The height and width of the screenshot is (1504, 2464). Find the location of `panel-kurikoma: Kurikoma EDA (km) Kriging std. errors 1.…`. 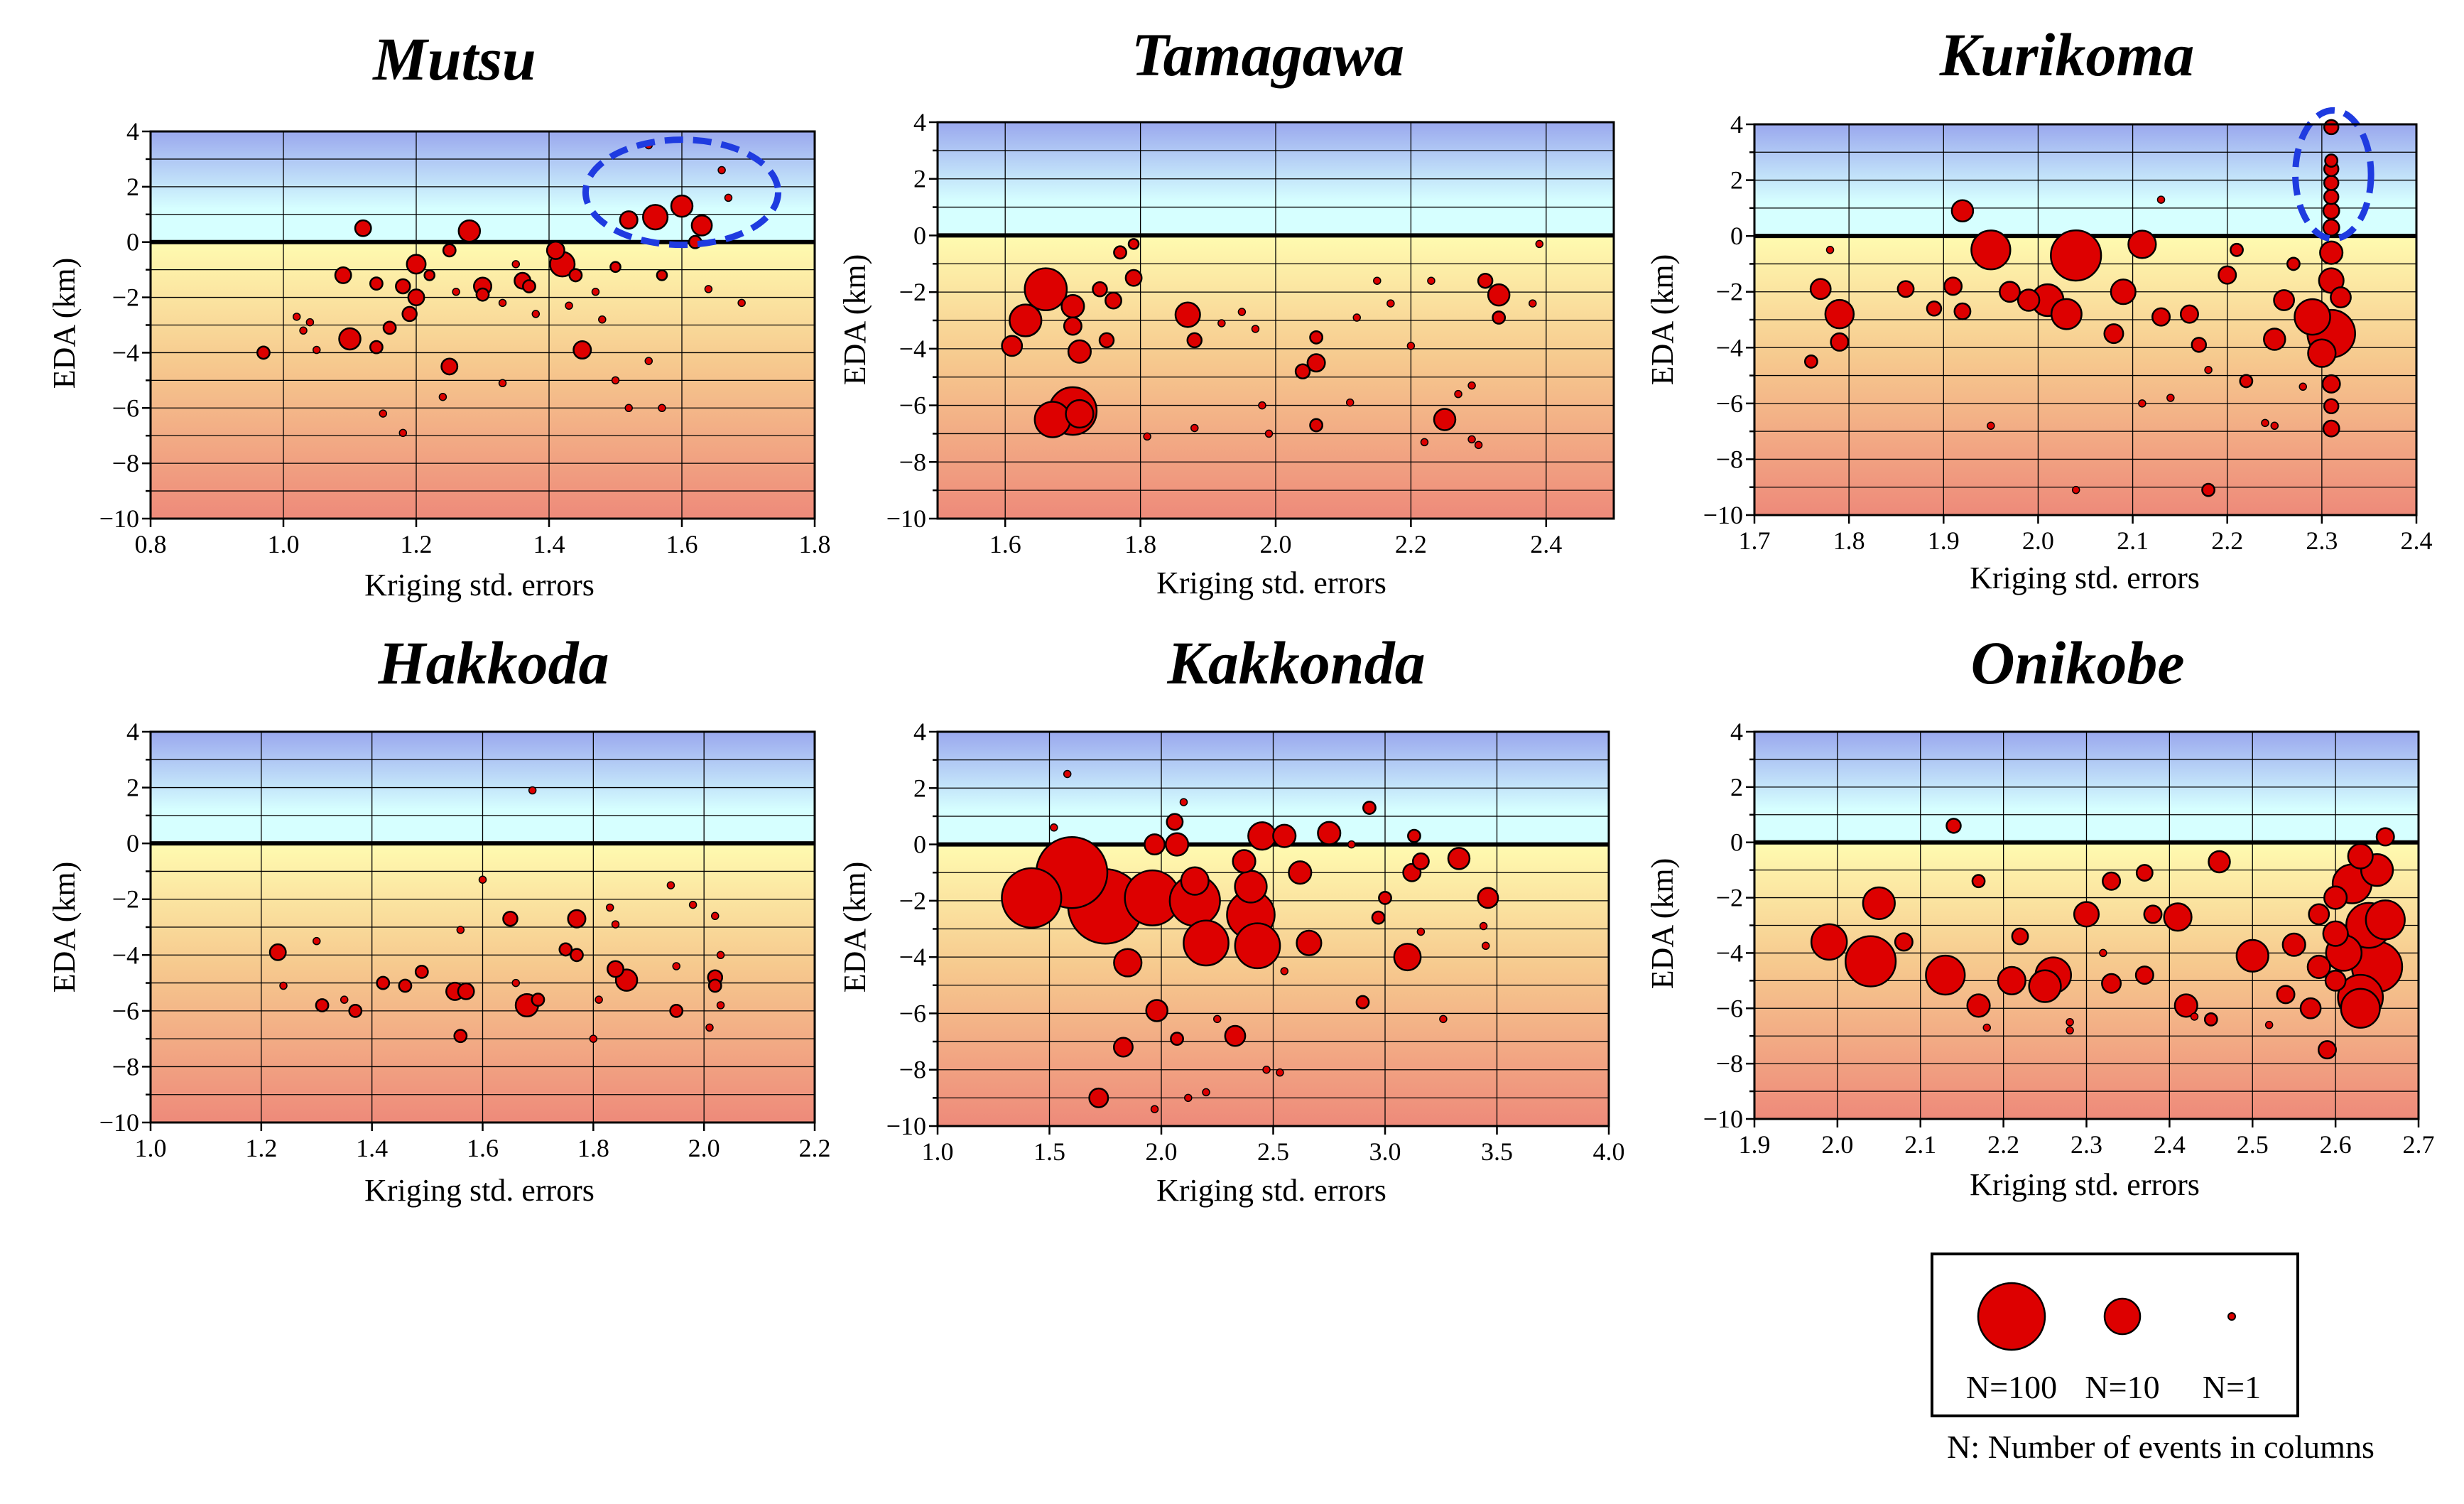

panel-kurikoma: Kurikoma EDA (km) Kriging std. errors 1.… is located at coordinates (2039, 308).